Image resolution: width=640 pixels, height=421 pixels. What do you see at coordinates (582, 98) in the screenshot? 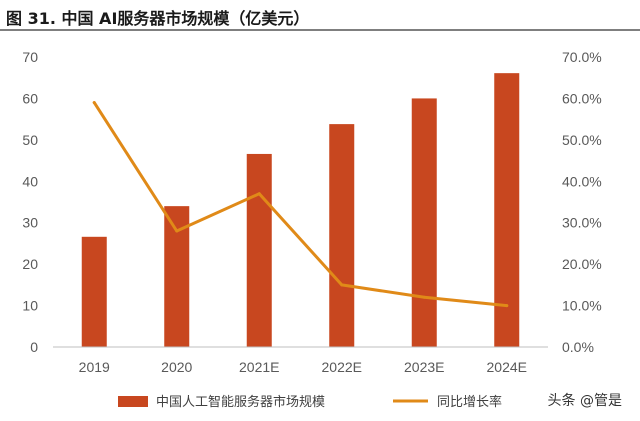
I see `right-tick-label: 60.0%` at bounding box center [582, 98].